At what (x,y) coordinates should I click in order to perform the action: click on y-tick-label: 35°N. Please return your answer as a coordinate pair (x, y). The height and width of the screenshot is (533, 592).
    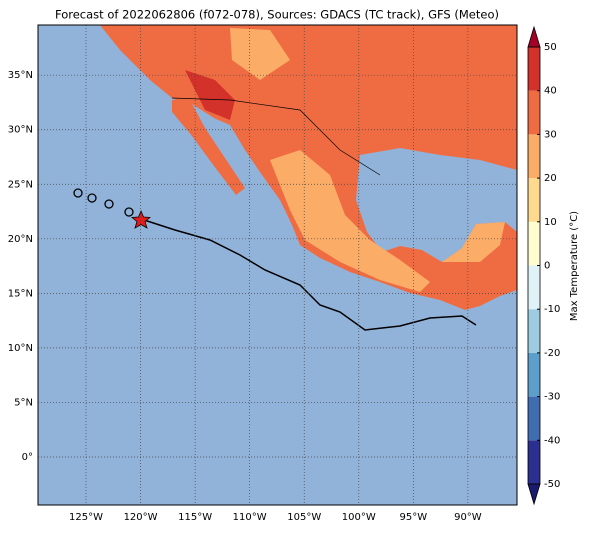
    Looking at the image, I should click on (20, 75).